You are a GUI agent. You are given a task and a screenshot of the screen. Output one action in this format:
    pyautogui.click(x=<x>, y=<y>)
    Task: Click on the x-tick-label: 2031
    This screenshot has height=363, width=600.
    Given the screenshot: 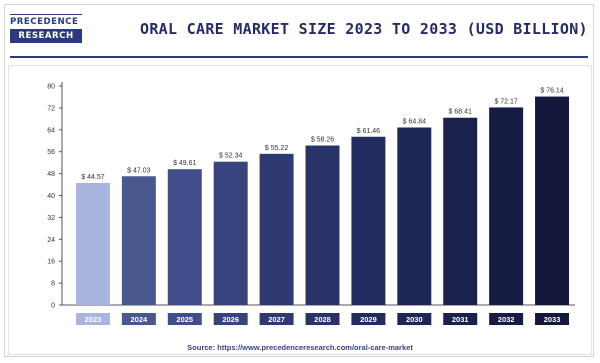 What is the action you would take?
    pyautogui.click(x=460, y=319)
    